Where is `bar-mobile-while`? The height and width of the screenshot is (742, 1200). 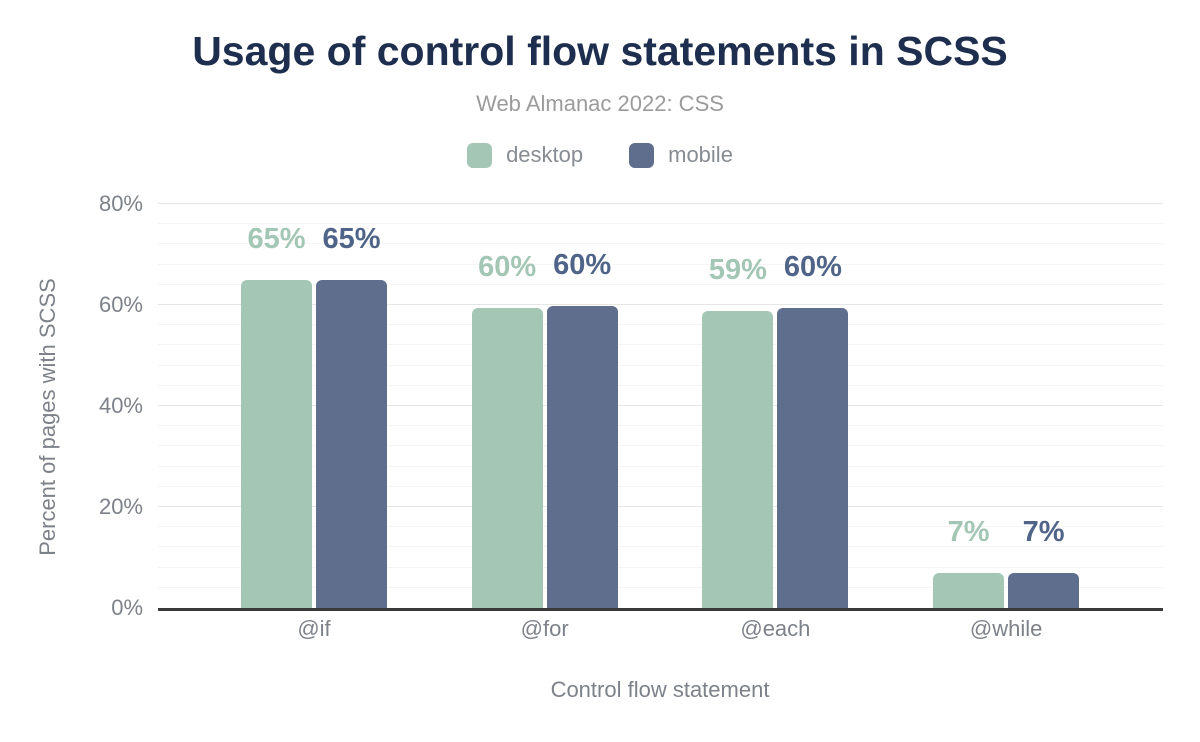
bar-mobile-while is located at coordinates (1044, 590).